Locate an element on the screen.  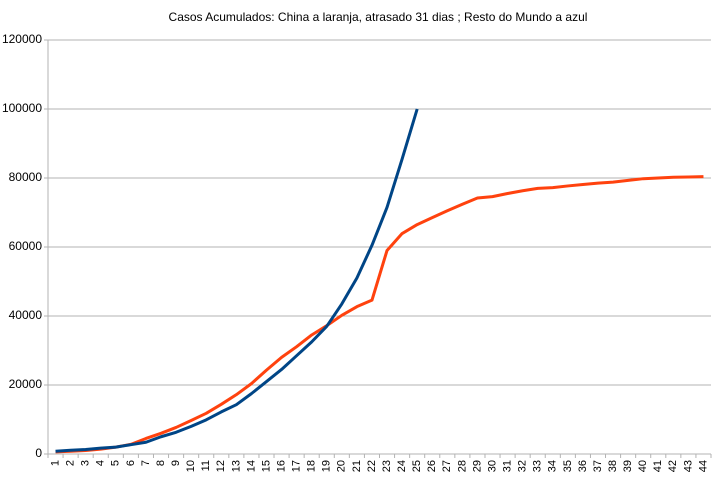
x-tick-label: 12 is located at coordinates (221, 466).